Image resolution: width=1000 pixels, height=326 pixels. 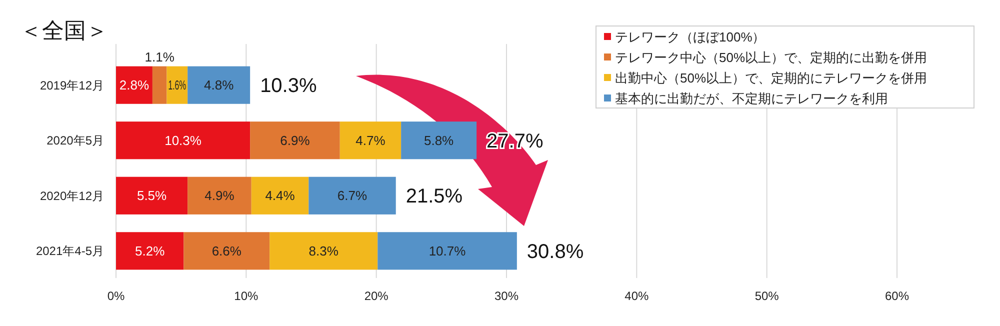 What do you see at coordinates (636, 296) in the screenshot?
I see `x-tick-label: 40%` at bounding box center [636, 296].